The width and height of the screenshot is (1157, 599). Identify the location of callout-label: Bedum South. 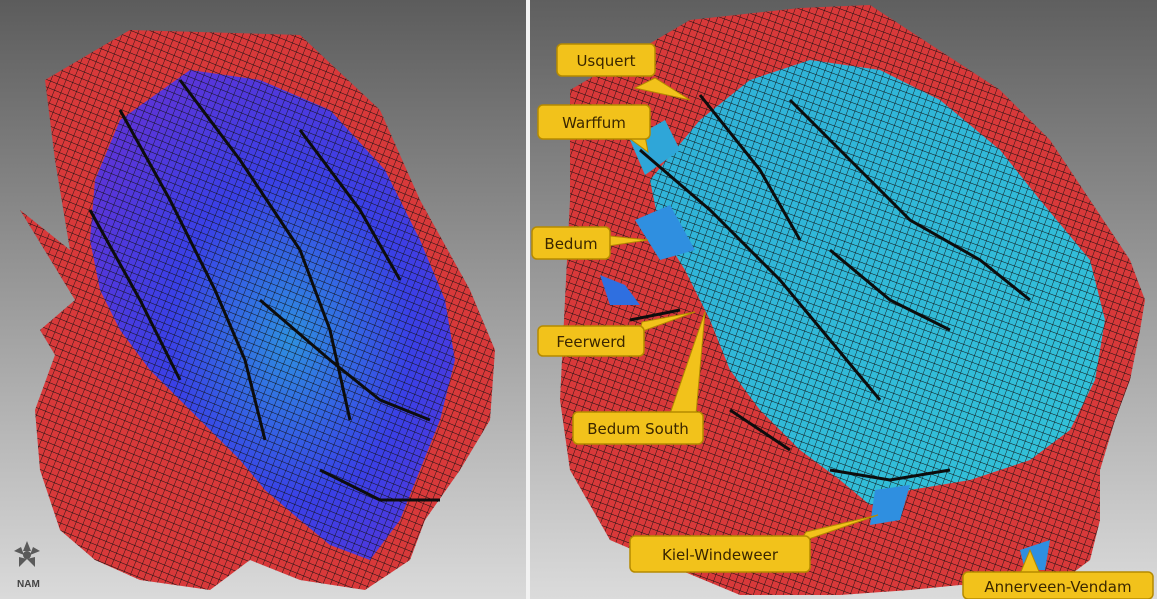
(638, 429).